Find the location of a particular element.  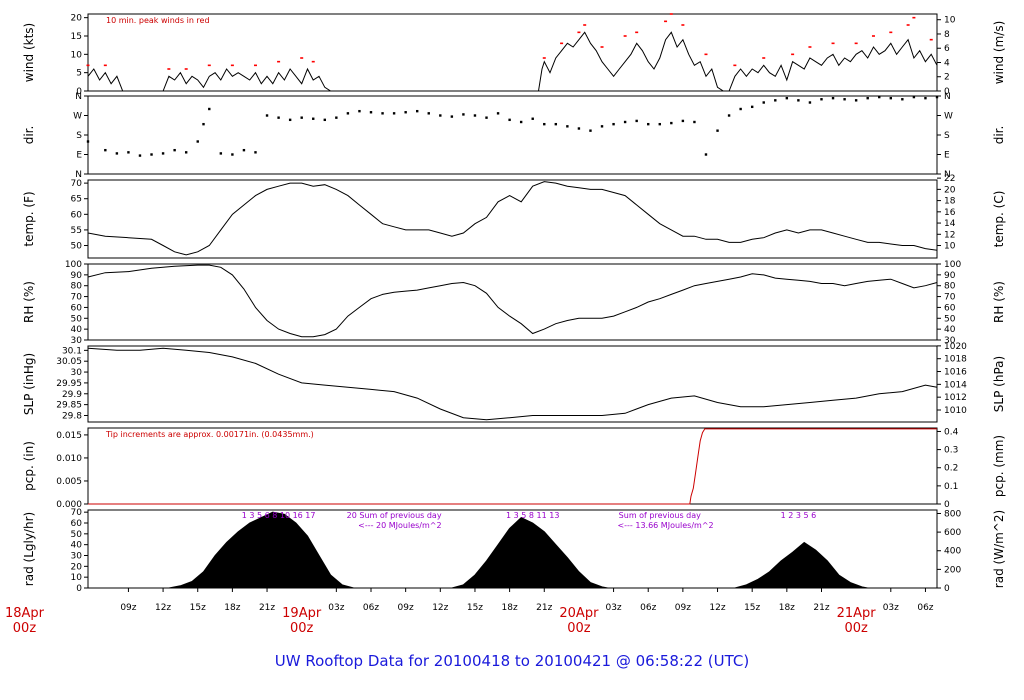

right-tick-label: 80 is located at coordinates (950, 287).